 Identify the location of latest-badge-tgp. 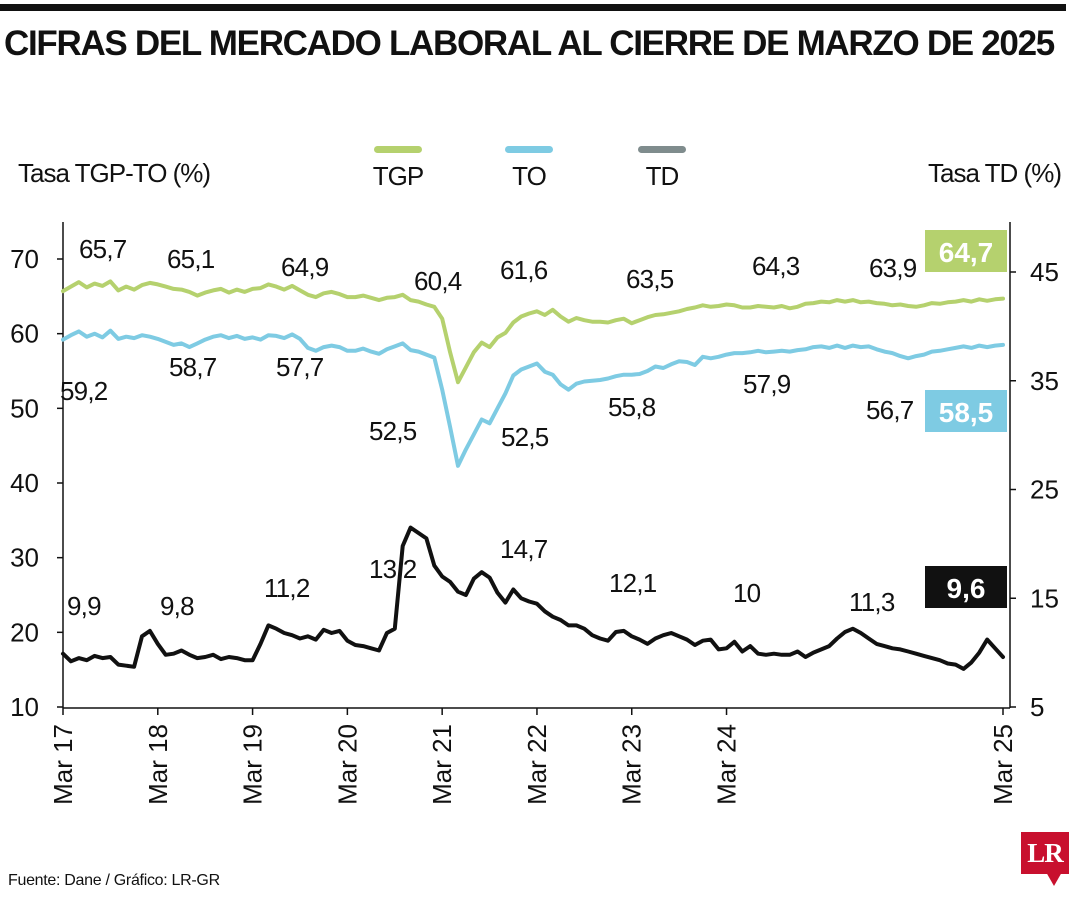
(966, 251).